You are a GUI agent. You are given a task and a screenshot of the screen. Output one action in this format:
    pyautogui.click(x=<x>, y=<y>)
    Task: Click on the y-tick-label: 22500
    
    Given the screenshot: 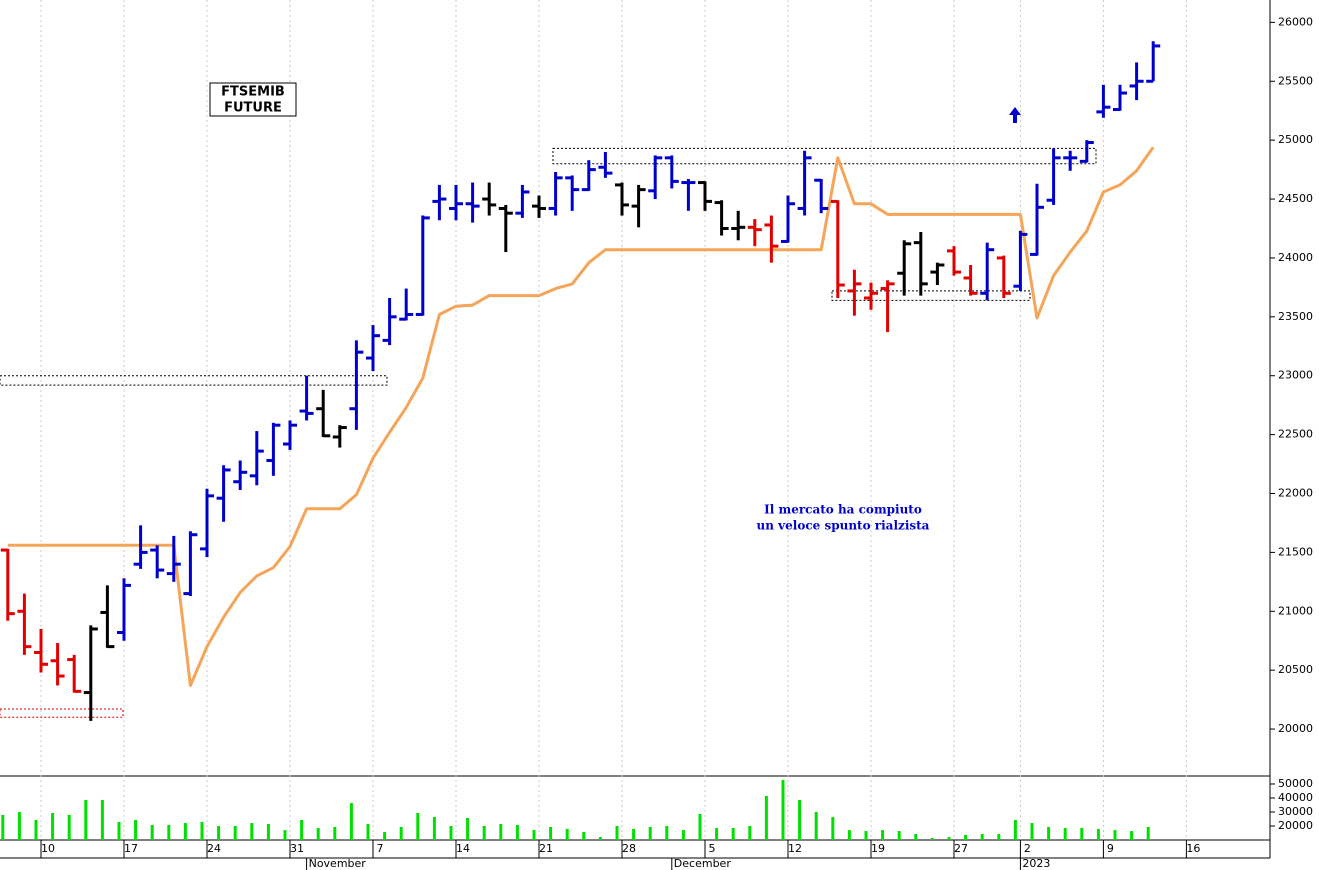 What is the action you would take?
    pyautogui.click(x=1295, y=434)
    